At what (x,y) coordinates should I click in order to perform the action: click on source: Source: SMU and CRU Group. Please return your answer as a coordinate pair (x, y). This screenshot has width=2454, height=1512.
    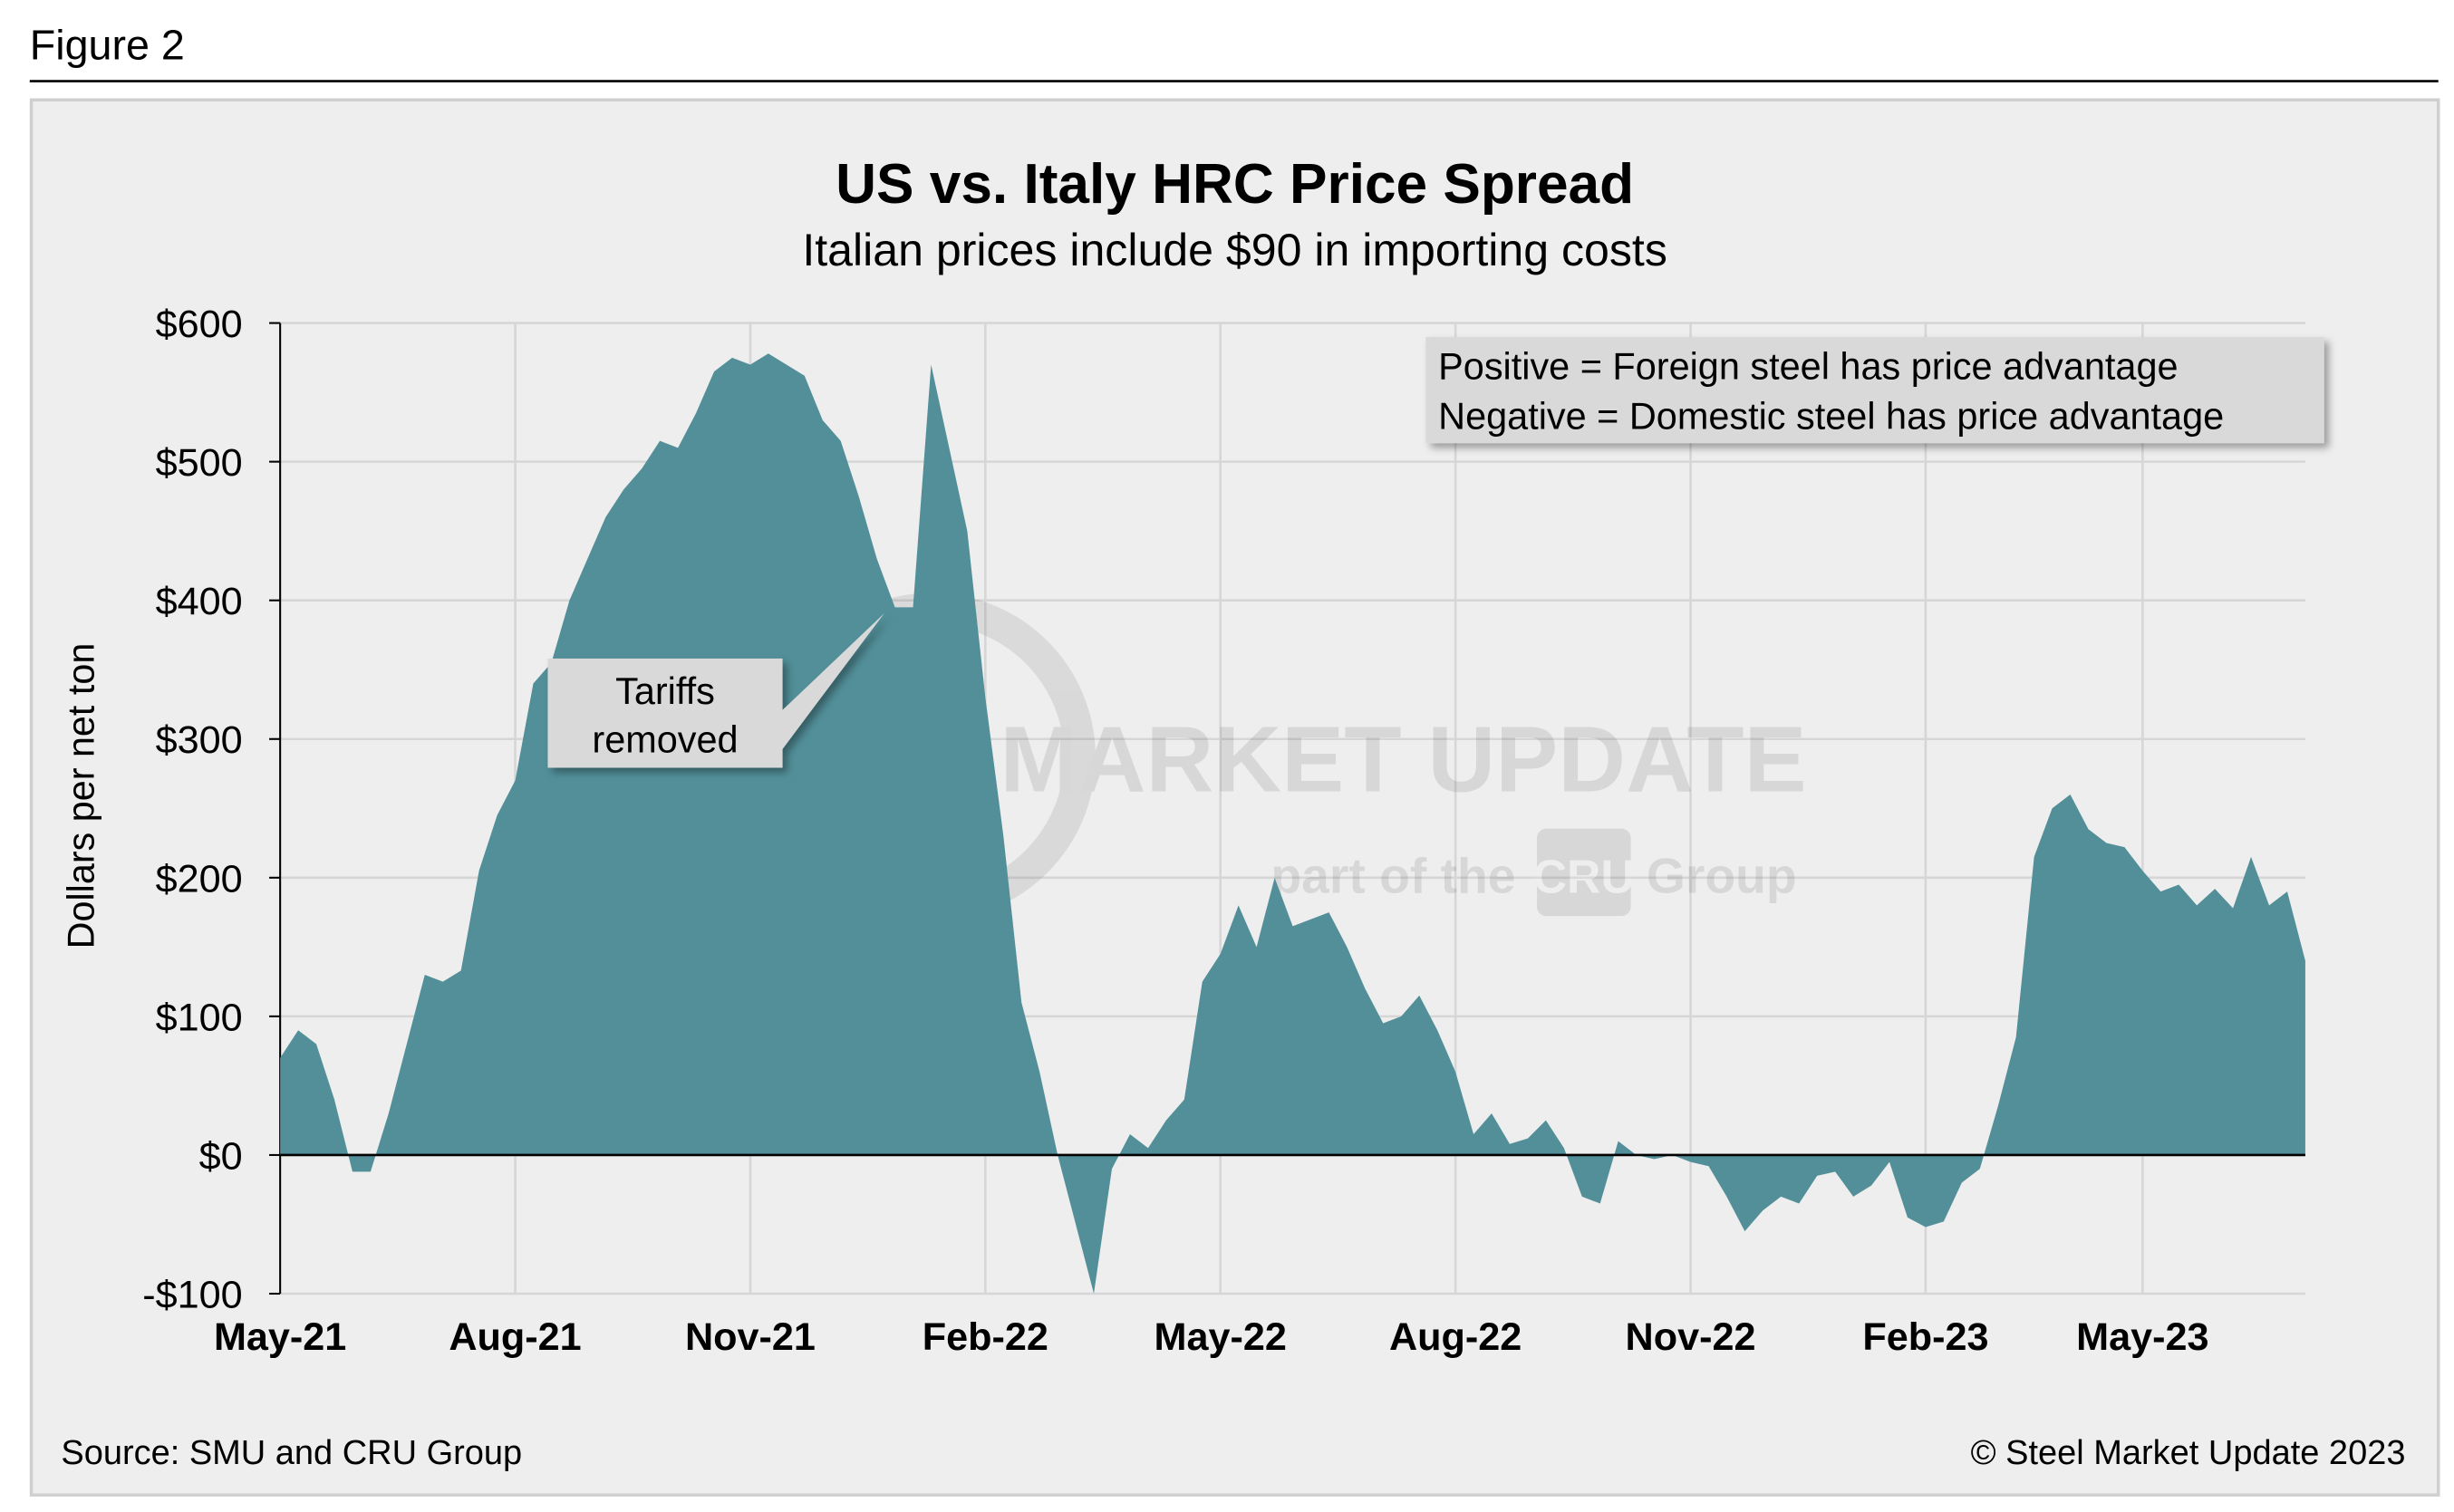
    Looking at the image, I should click on (292, 1453).